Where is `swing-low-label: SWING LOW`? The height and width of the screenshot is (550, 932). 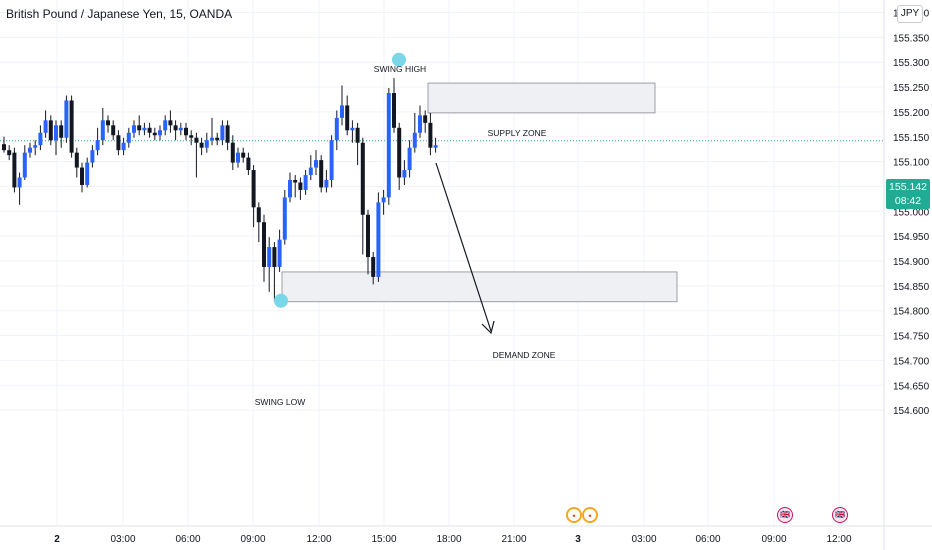 swing-low-label: SWING LOW is located at coordinates (280, 402).